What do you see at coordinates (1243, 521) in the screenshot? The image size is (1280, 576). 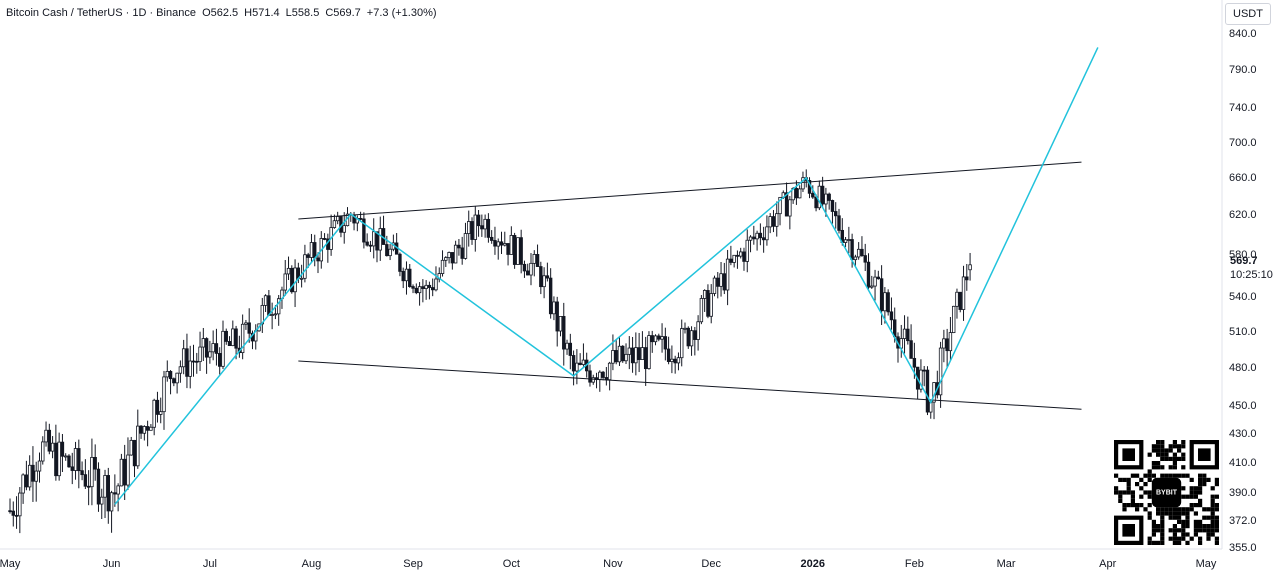 I see `y-tick-label: 372.0` at bounding box center [1243, 521].